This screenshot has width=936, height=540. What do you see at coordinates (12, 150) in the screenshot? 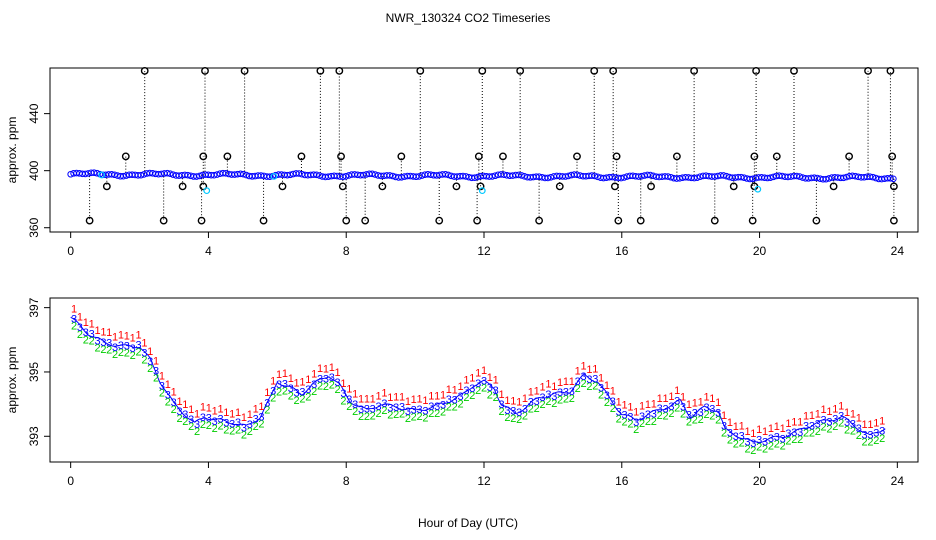
I see `raw-panel-ylabel: approx. ppm` at bounding box center [12, 150].